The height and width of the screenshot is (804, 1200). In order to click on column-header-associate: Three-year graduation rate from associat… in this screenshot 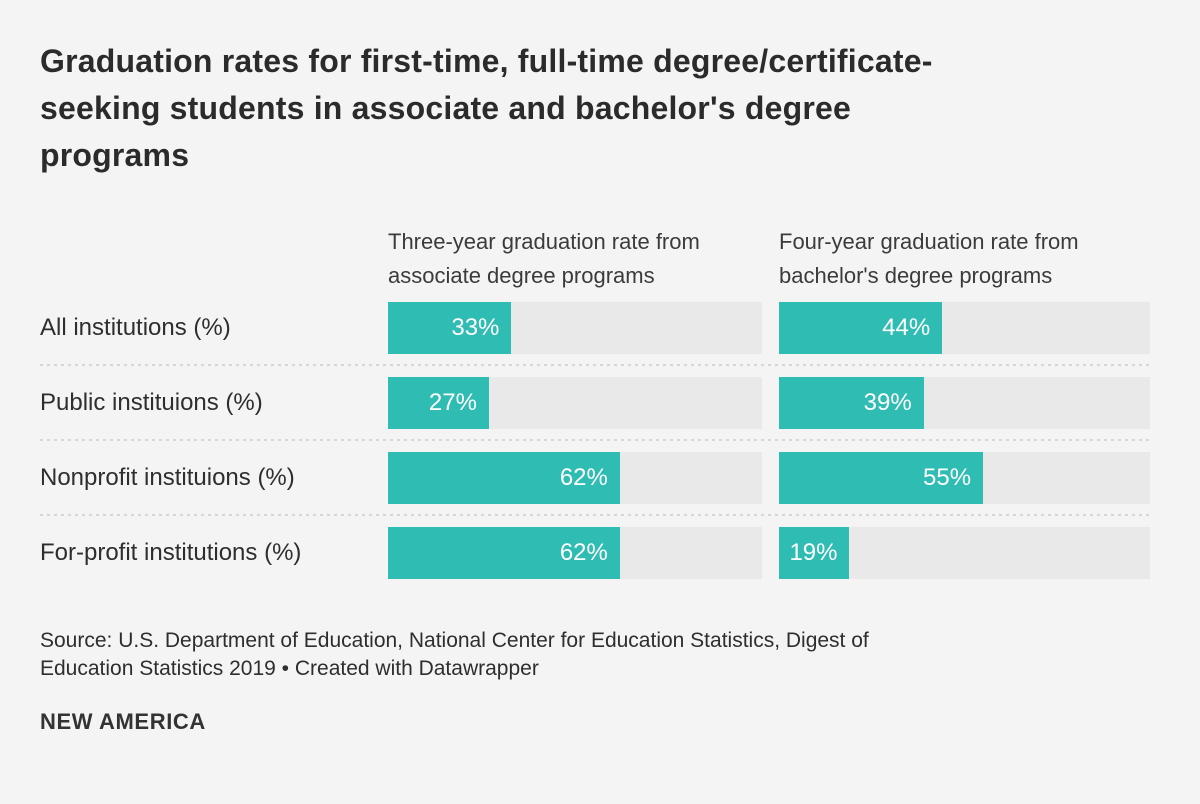, I will do `click(544, 258)`.